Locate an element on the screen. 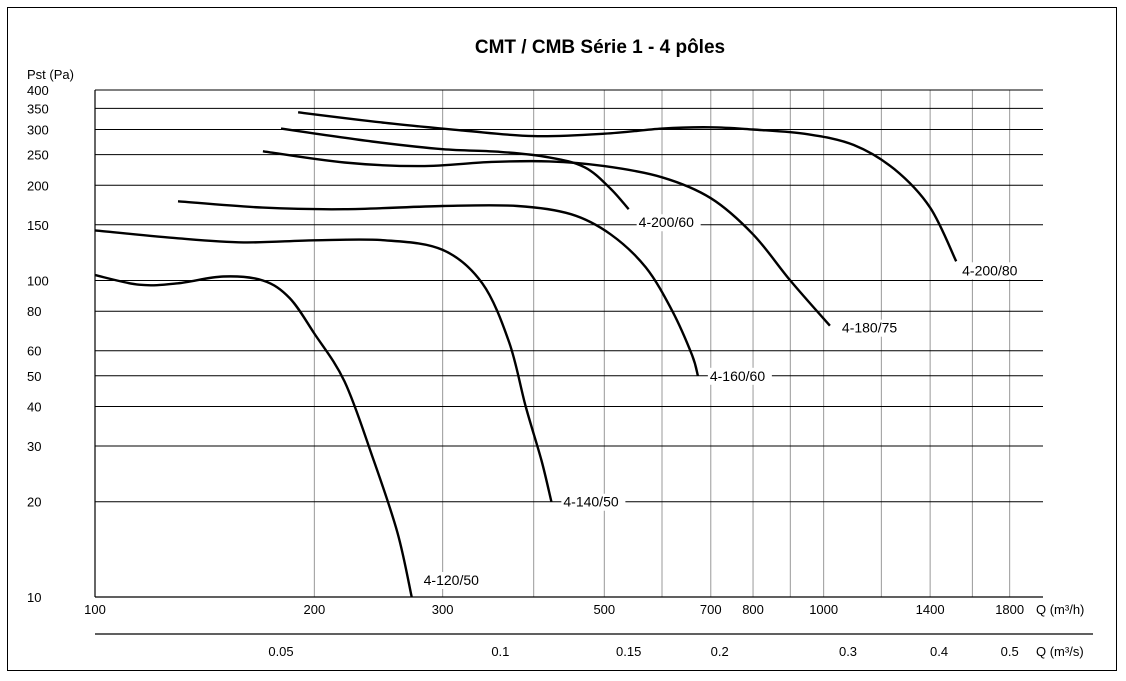  y-tick-label: 200 is located at coordinates (38, 185).